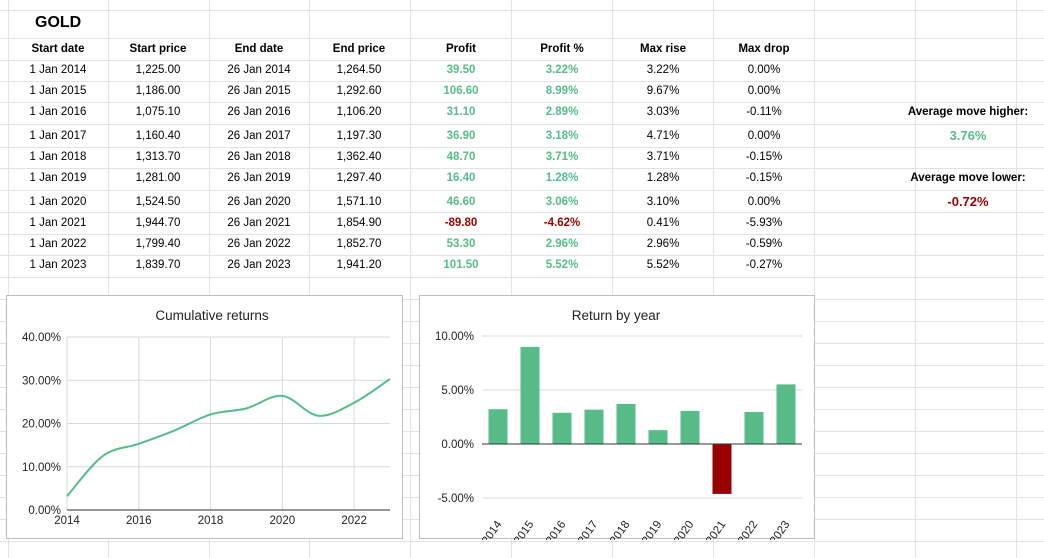  I want to click on table-cell: 26 Jan 2020, so click(259, 202).